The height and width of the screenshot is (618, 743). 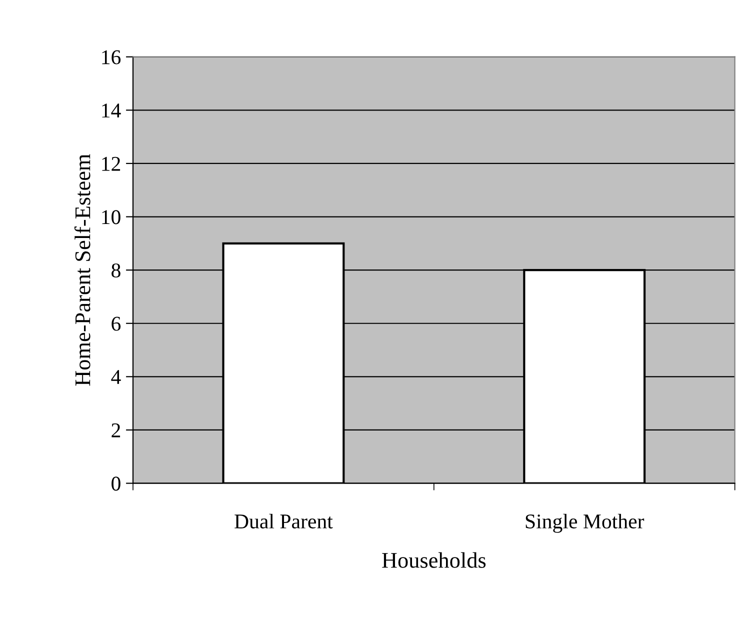 What do you see at coordinates (116, 430) in the screenshot?
I see `y-tick-label: 2` at bounding box center [116, 430].